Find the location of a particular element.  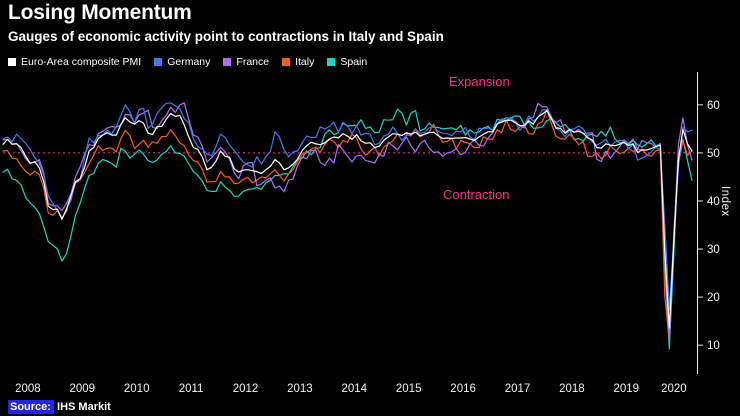

legend-item-spain: Spain is located at coordinates (347, 62).